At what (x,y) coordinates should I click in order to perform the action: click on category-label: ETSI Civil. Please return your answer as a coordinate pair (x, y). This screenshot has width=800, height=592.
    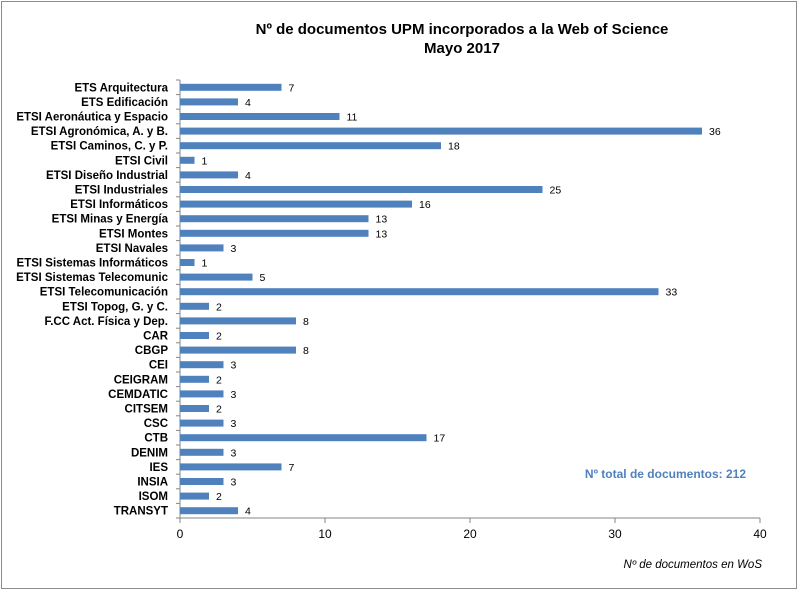
    Looking at the image, I should click on (141, 161).